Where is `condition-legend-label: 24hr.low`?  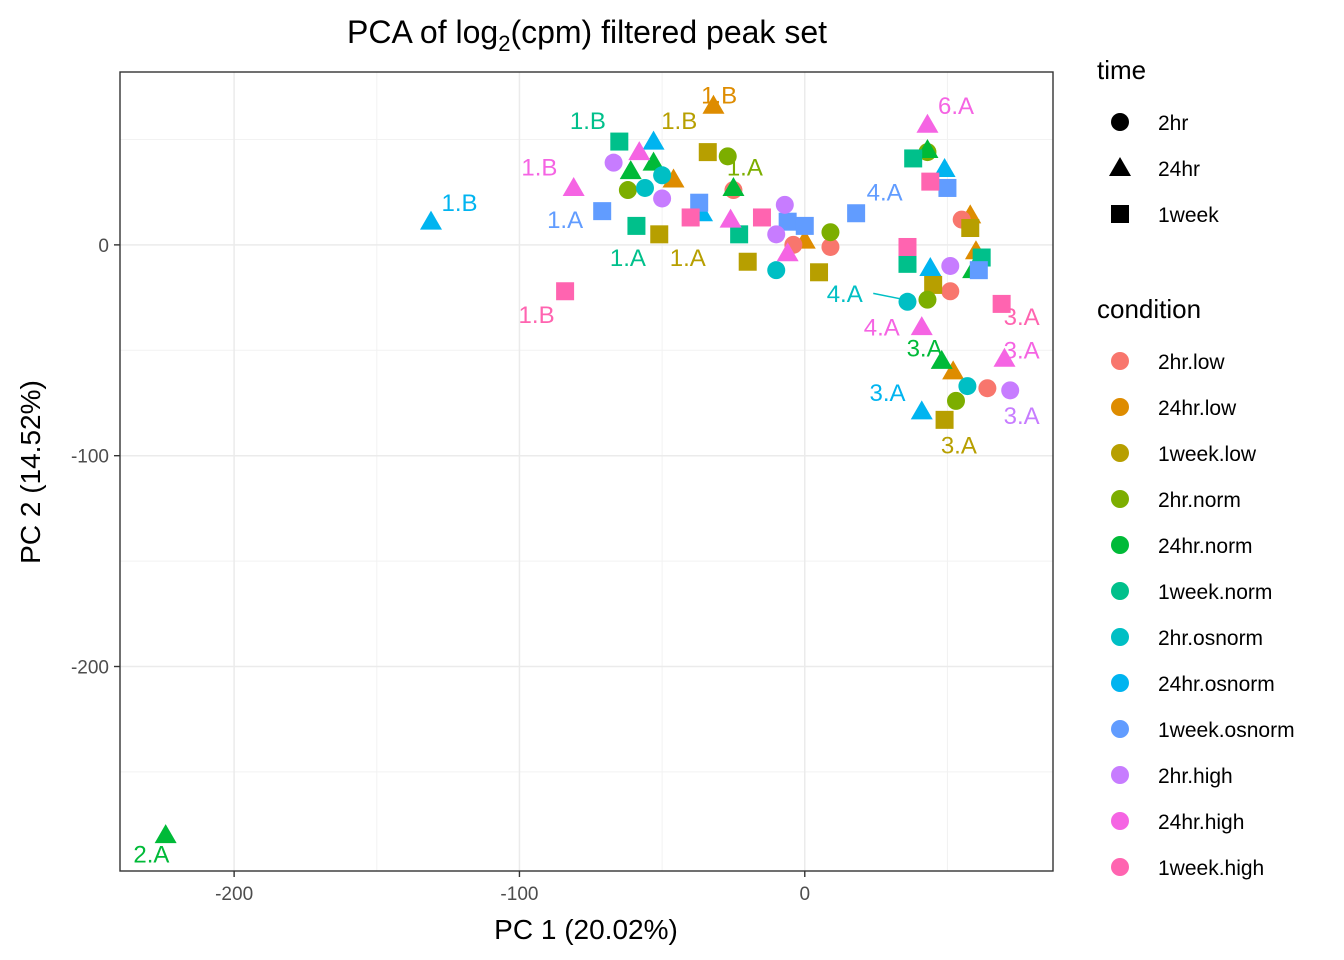
condition-legend-label: 24hr.low is located at coordinates (1197, 408).